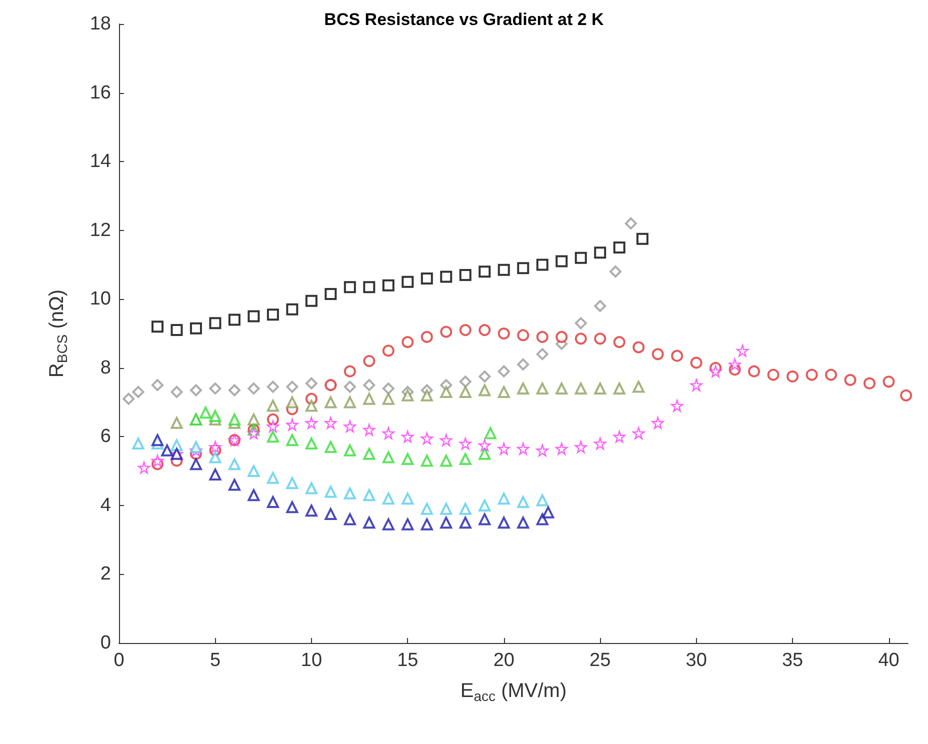 This screenshot has height=744, width=928. What do you see at coordinates (106, 505) in the screenshot?
I see `y-tick-label: 4` at bounding box center [106, 505].